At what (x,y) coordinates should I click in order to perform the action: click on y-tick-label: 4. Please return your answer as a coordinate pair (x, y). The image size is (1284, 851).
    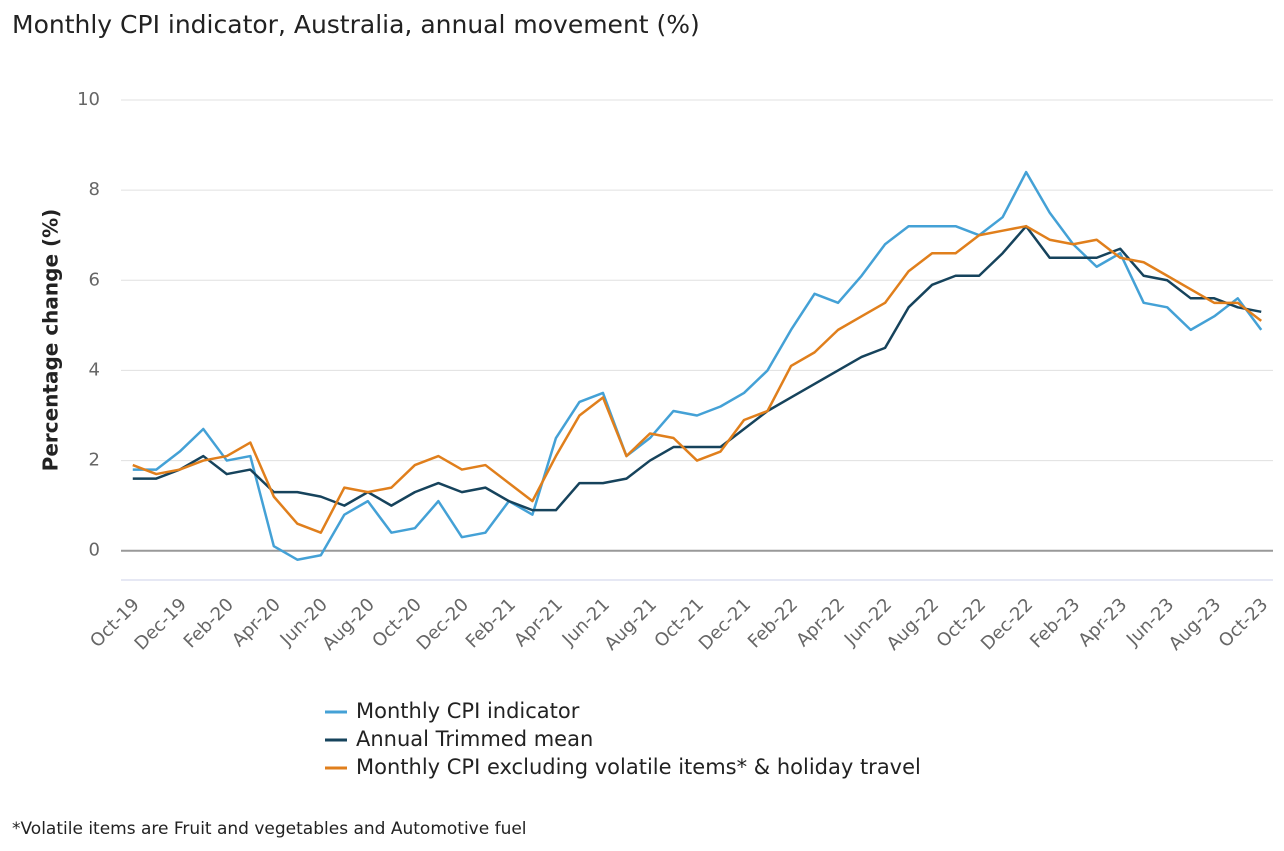
    Looking at the image, I should click on (94, 369).